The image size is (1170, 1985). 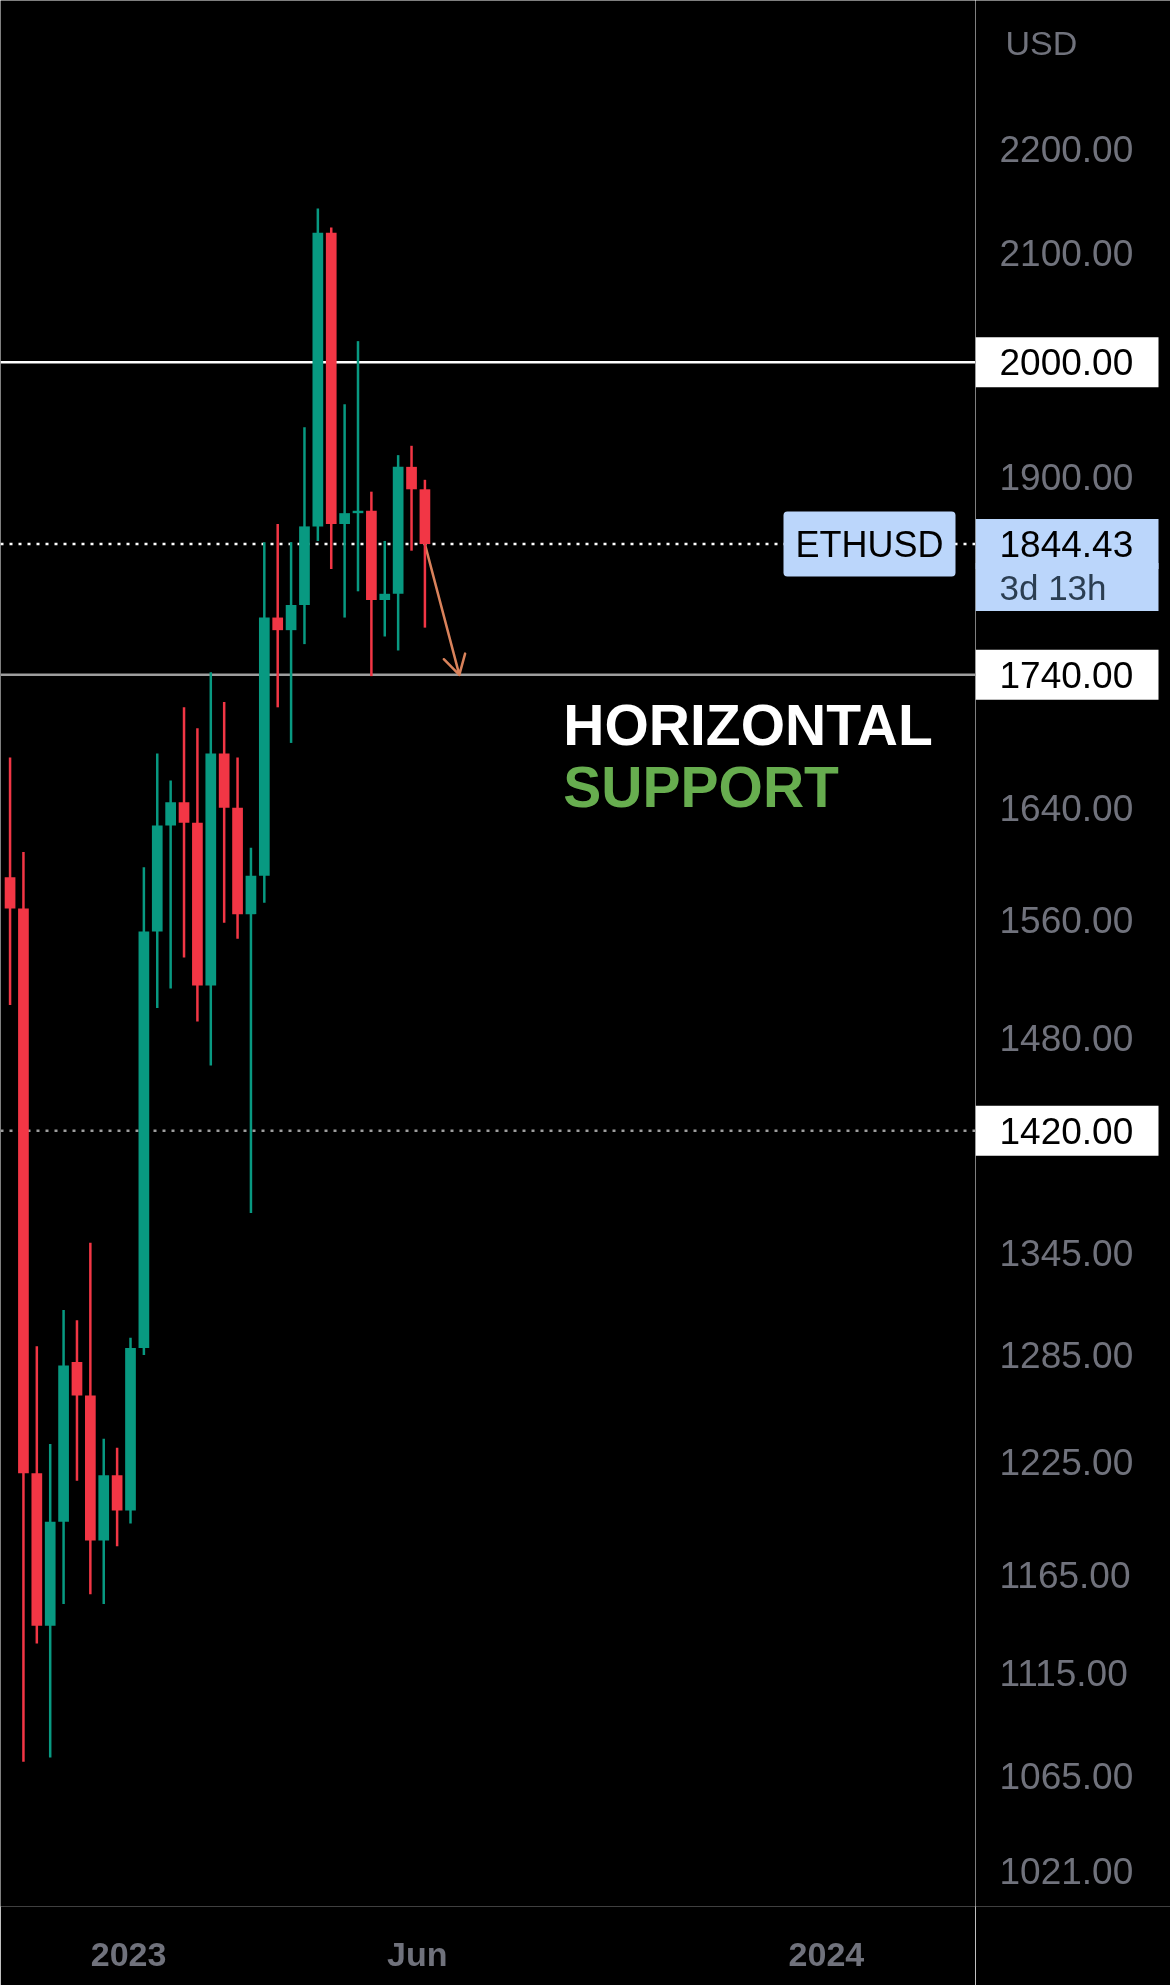 What do you see at coordinates (1053, 587) in the screenshot?
I see `text: 3d 13h` at bounding box center [1053, 587].